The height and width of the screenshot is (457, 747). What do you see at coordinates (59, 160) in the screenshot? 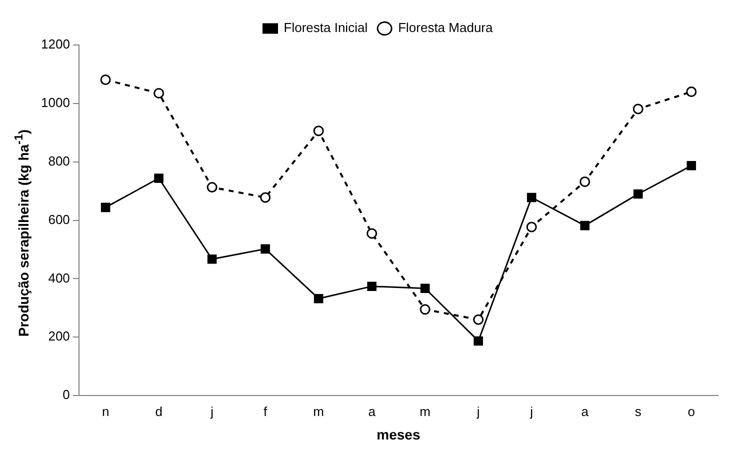
I see `y-tick-label: 800` at bounding box center [59, 160].